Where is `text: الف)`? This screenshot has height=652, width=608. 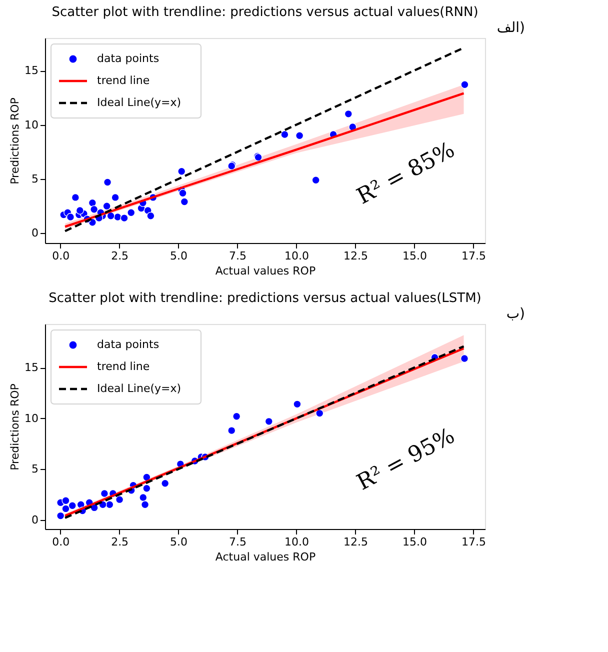 text: الف) is located at coordinates (510, 28).